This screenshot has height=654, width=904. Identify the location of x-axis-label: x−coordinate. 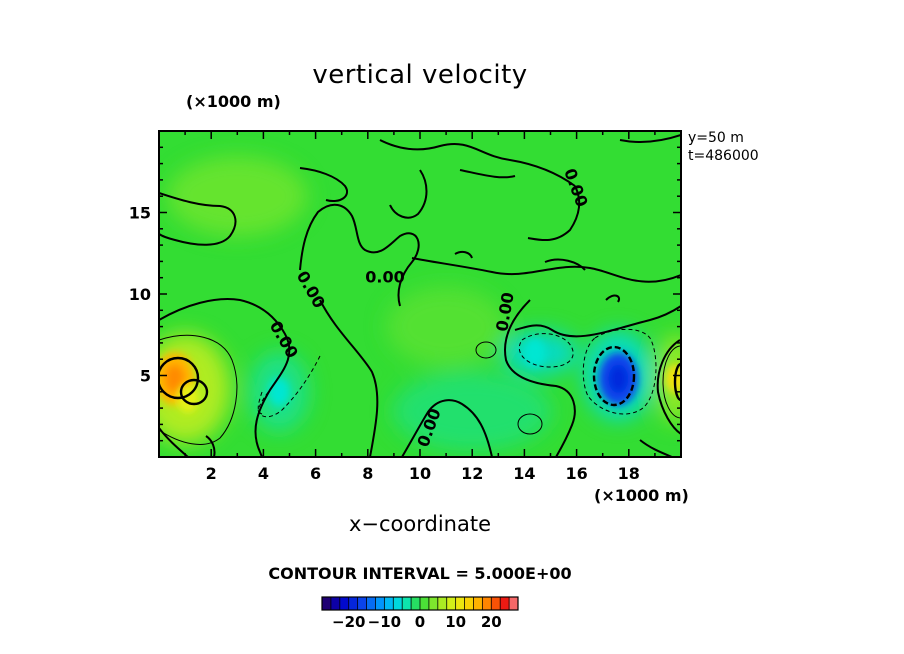
(420, 524).